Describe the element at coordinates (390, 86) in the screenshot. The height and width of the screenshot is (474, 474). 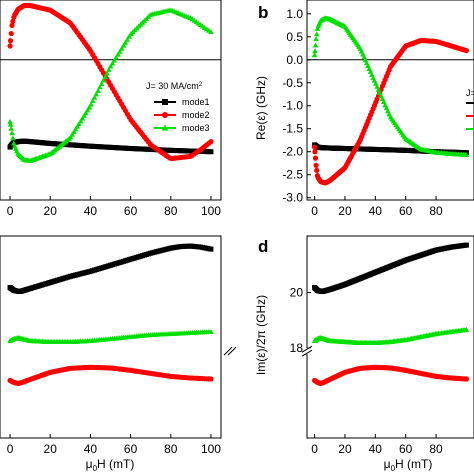
I see `panel-b-series-mode3` at that location.